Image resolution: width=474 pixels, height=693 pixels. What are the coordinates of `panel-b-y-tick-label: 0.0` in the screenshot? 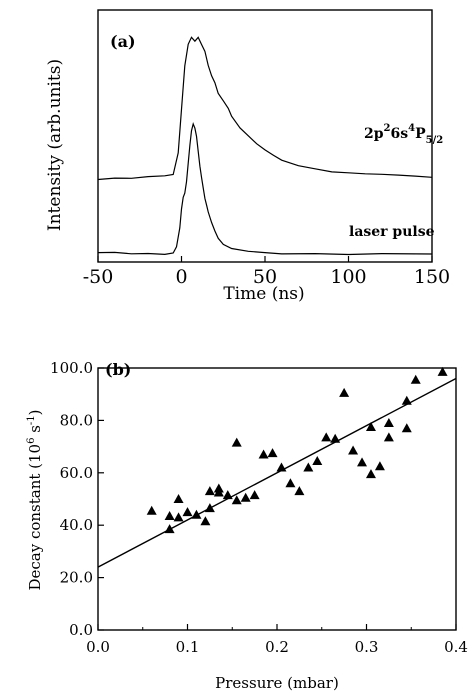 It's located at (81, 630).